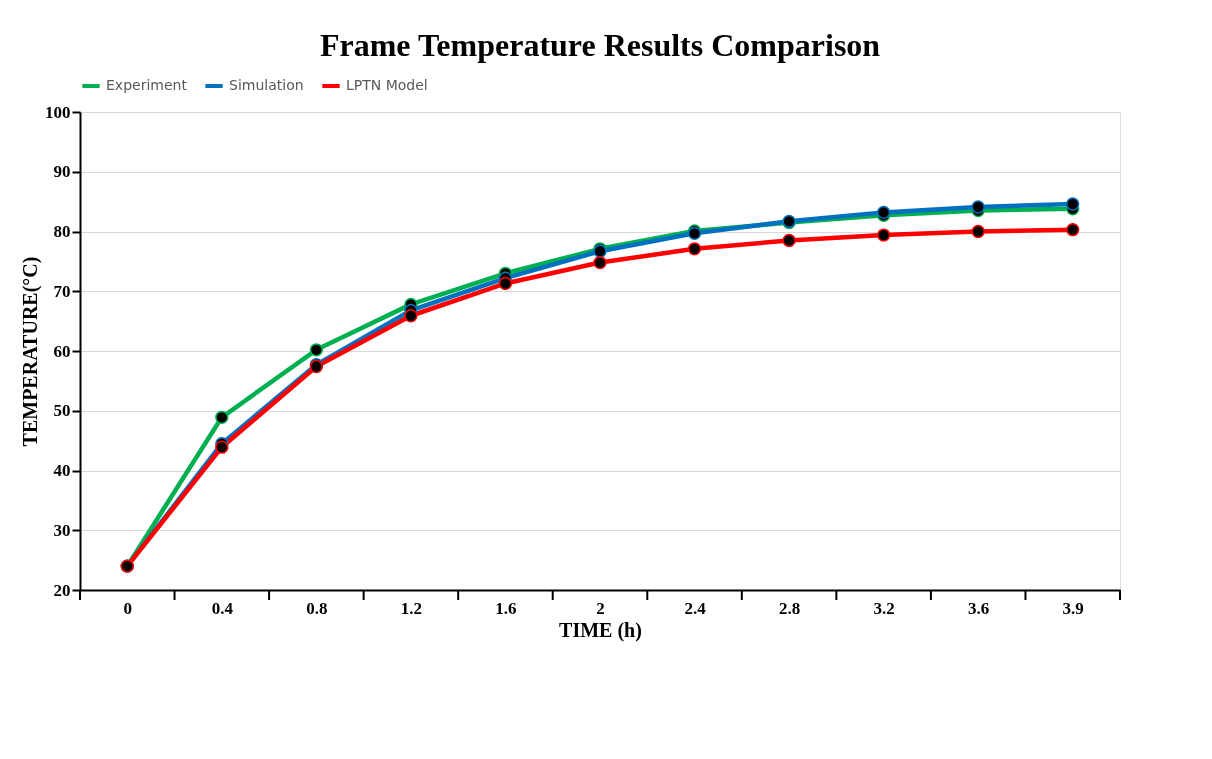 This screenshot has width=1212, height=759. Describe the element at coordinates (62, 411) in the screenshot. I see `y-tick-label: 50` at that location.